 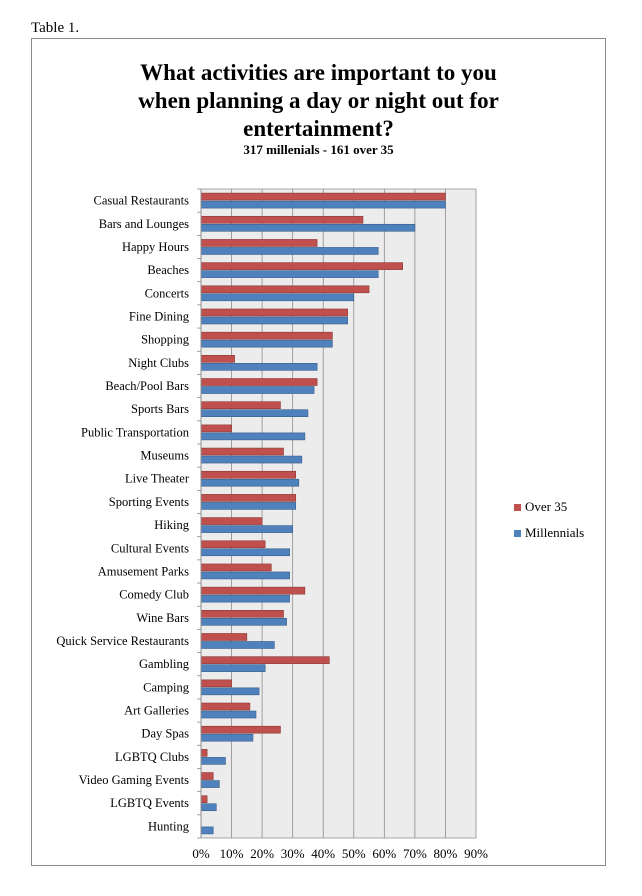 I want to click on category-label: Comedy Club, so click(x=154, y=595).